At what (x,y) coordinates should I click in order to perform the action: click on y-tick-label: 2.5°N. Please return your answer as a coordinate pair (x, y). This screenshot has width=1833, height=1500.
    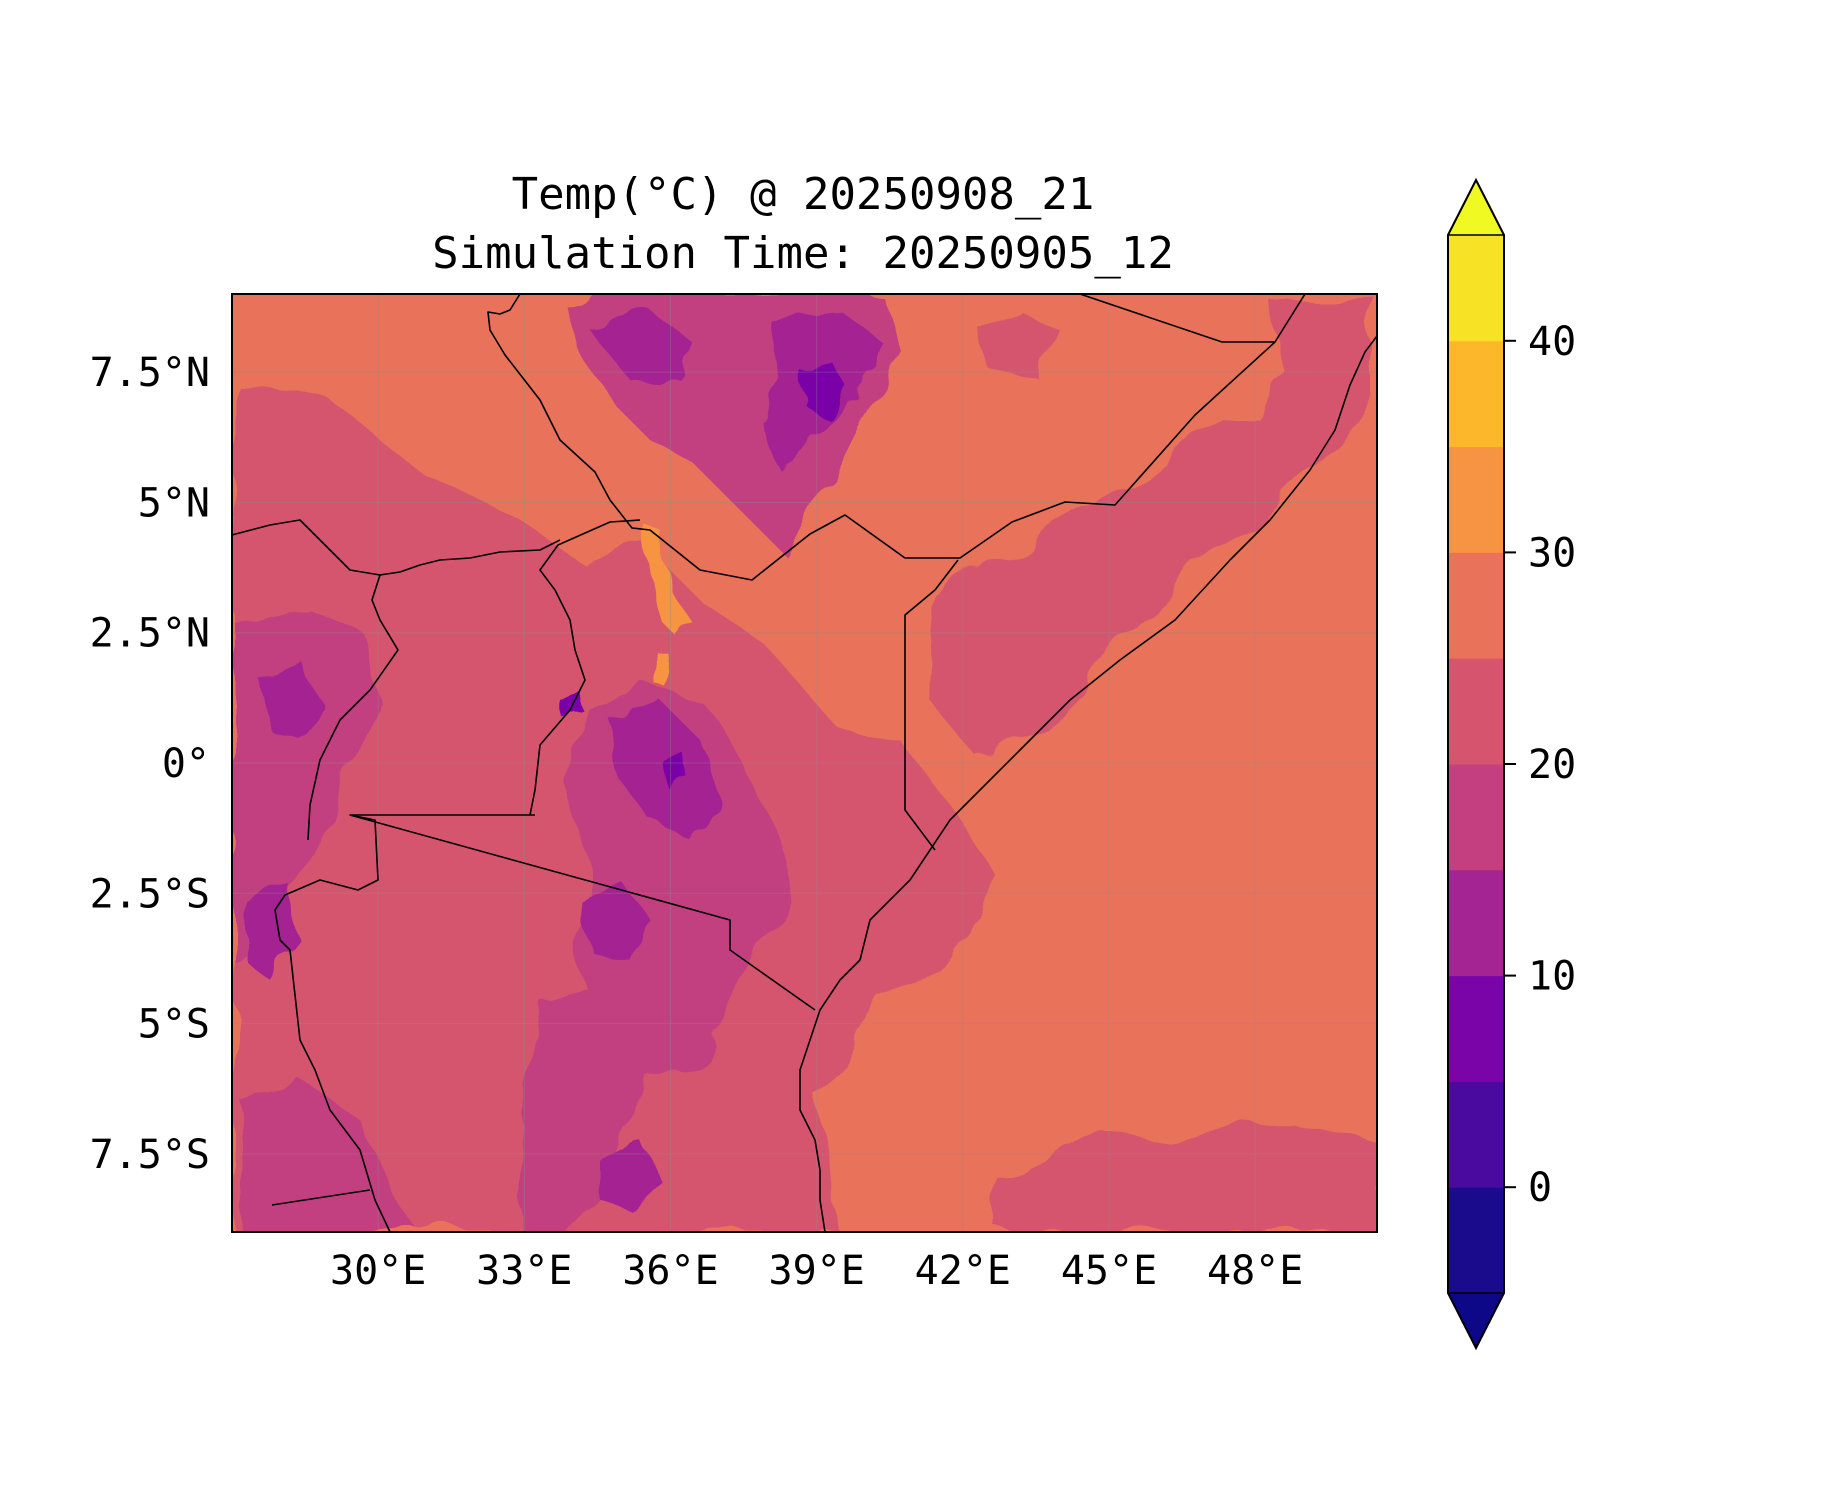
    Looking at the image, I should click on (150, 634).